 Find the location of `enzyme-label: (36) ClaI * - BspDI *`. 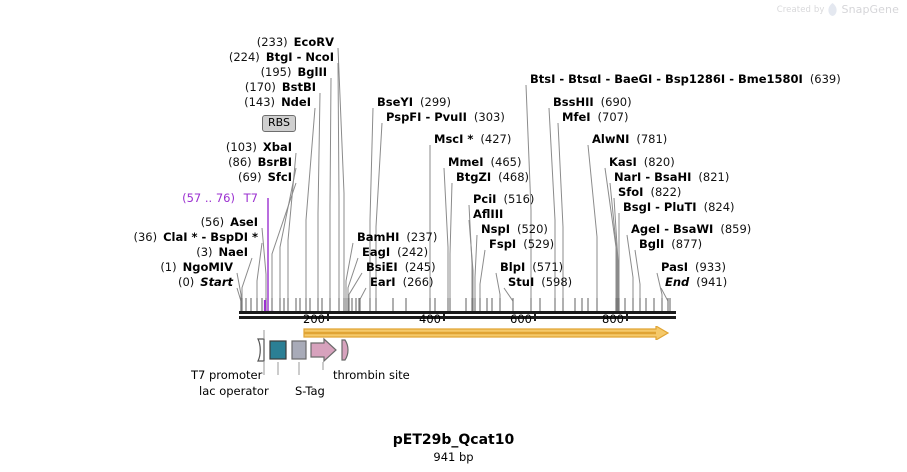

enzyme-label: (36) ClaI * - BspDI * is located at coordinates (195, 237).